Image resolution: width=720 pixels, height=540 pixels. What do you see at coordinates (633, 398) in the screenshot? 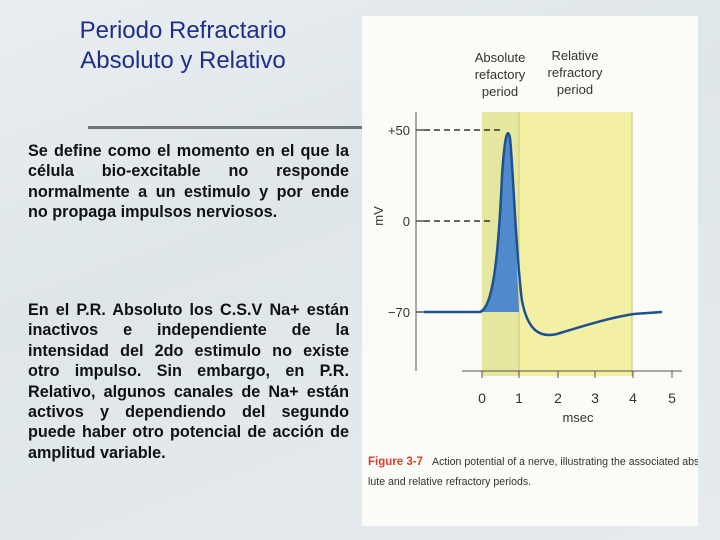
I see `x-tick-label-4: 4` at bounding box center [633, 398].